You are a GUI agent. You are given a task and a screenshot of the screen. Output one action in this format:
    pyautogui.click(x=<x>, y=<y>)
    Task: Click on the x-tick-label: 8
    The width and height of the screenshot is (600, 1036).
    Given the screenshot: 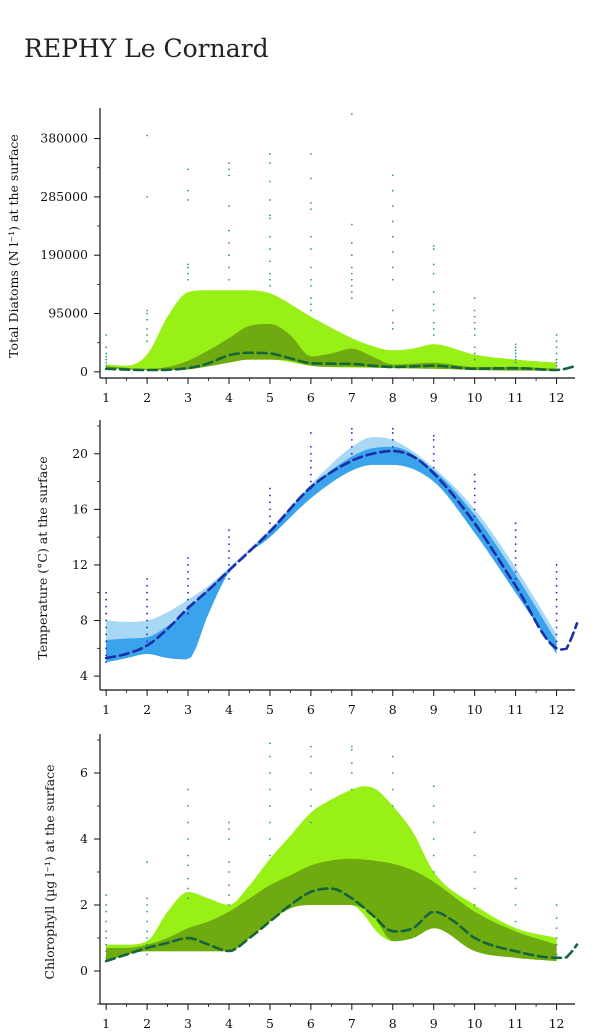 What is the action you would take?
    pyautogui.click(x=393, y=709)
    